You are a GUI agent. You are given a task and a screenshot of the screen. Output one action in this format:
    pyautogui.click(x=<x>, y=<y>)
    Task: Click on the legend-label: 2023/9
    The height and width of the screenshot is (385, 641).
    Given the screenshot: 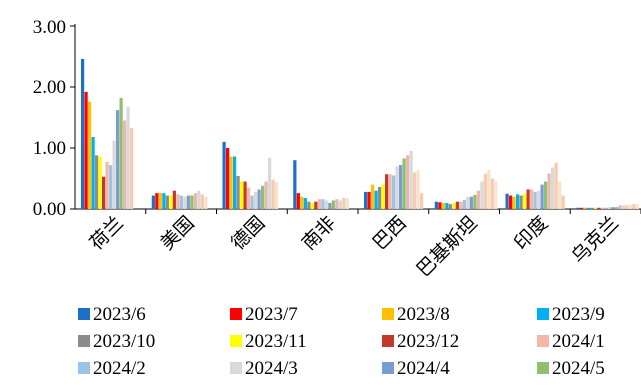 What is the action you would take?
    pyautogui.click(x=578, y=314)
    